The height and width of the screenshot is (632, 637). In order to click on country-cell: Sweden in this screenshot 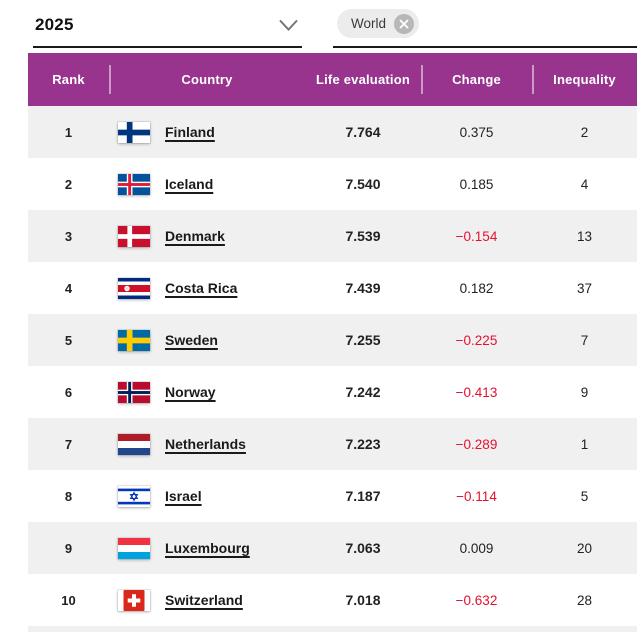, I will do `click(207, 340)`.